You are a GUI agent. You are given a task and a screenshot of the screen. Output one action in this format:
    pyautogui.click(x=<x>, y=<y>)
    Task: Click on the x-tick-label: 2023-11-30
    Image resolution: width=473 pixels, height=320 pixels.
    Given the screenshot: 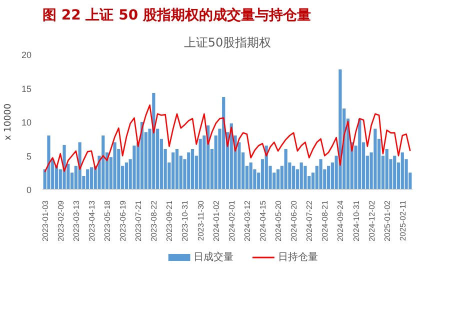 What is the action you would take?
    pyautogui.click(x=201, y=220)
    